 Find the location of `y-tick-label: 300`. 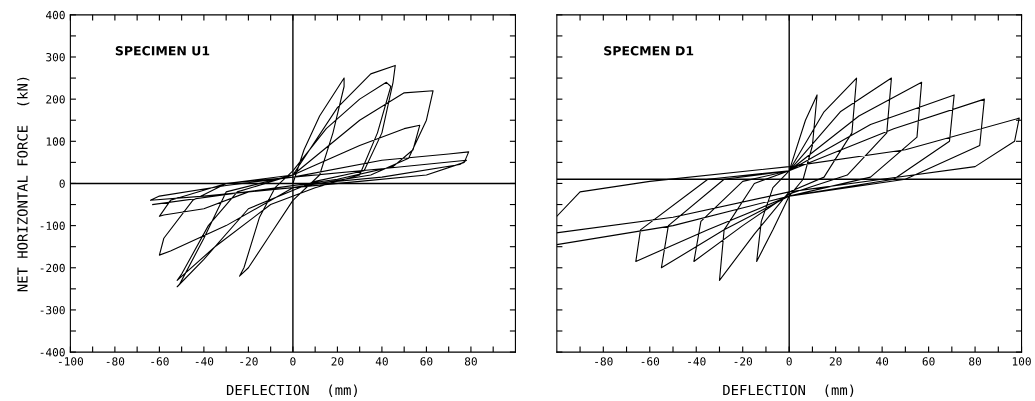

y-tick-label: 300 is located at coordinates (55, 57).